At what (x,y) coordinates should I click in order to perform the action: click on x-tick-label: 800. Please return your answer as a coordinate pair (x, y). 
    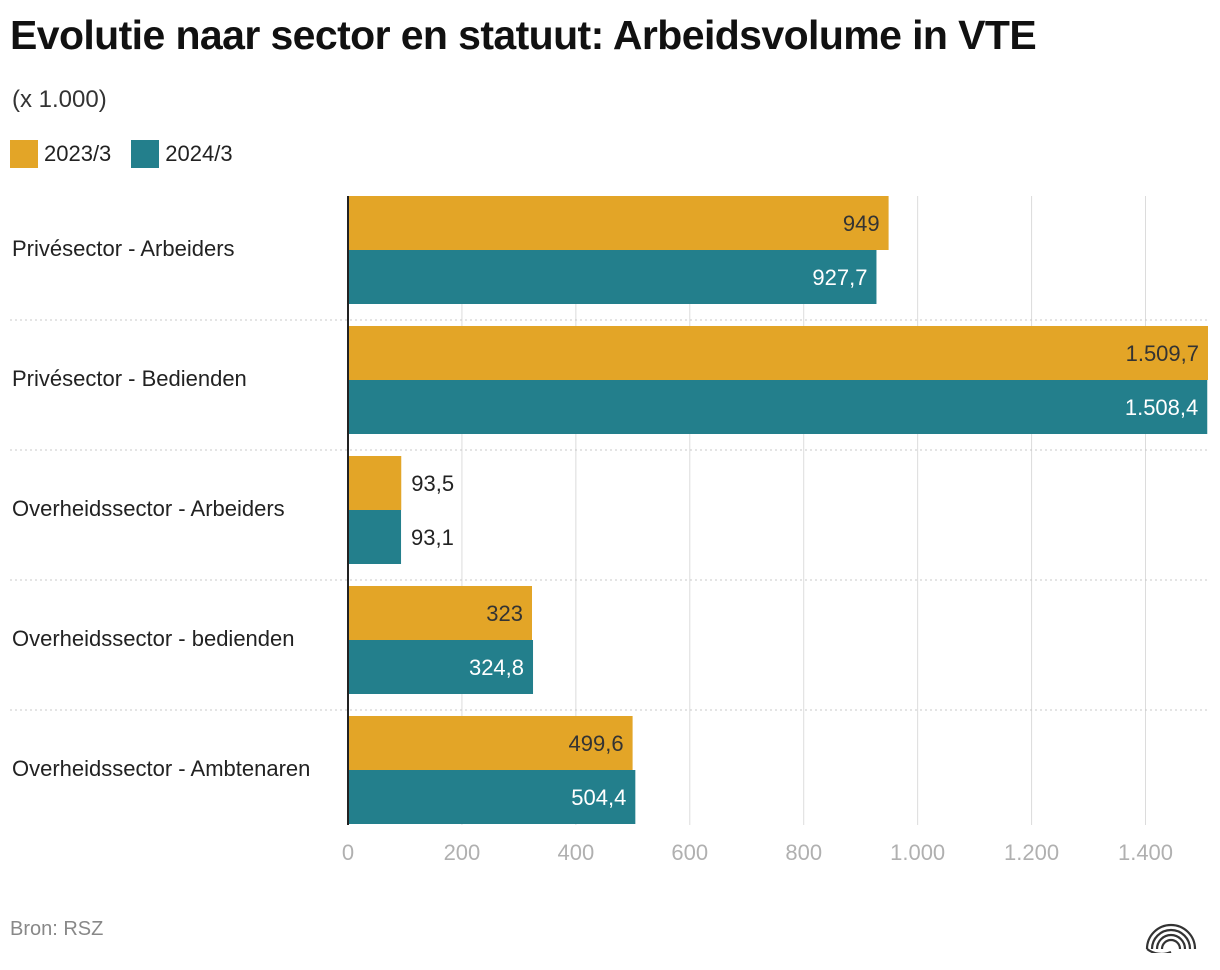
    Looking at the image, I should click on (803, 852).